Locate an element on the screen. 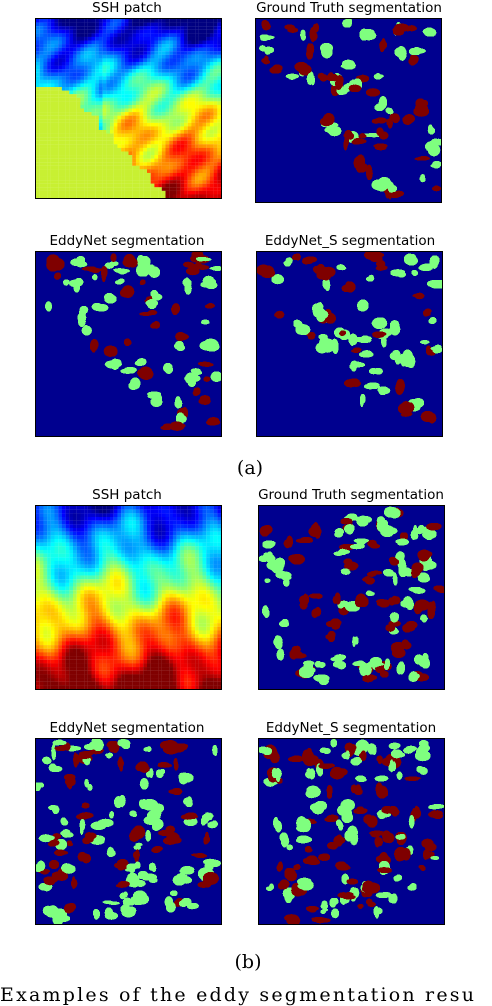 The width and height of the screenshot is (492, 1006). panel-b-gt-image is located at coordinates (351, 597).